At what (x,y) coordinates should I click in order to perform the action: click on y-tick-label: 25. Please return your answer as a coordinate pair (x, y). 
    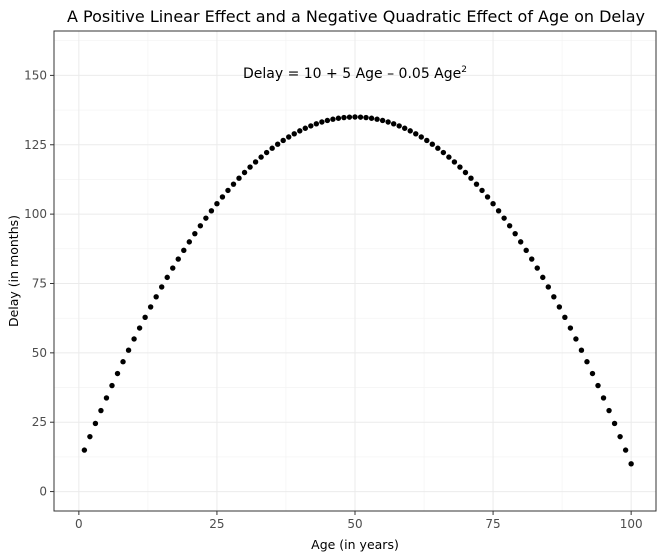
    Looking at the image, I should click on (39, 422).